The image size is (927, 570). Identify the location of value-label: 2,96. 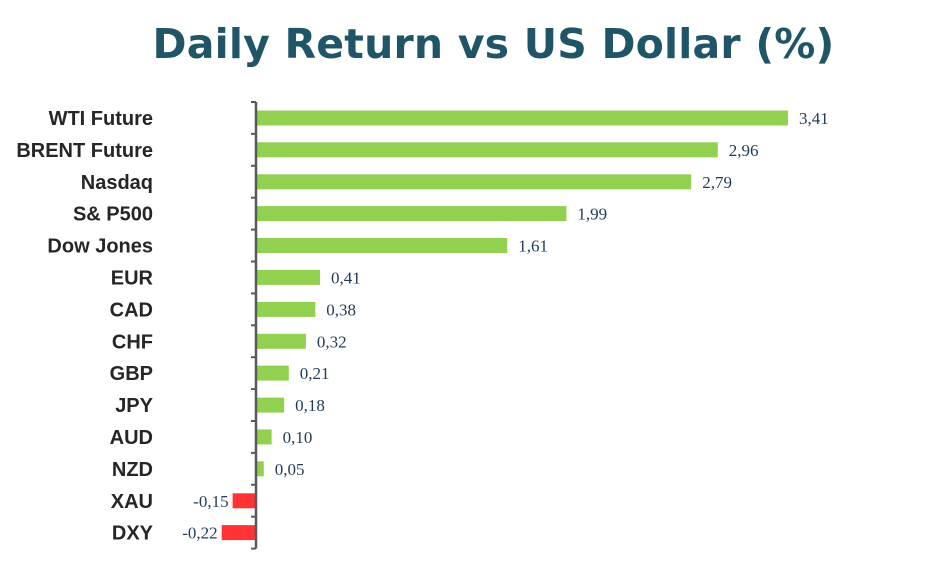
(744, 150).